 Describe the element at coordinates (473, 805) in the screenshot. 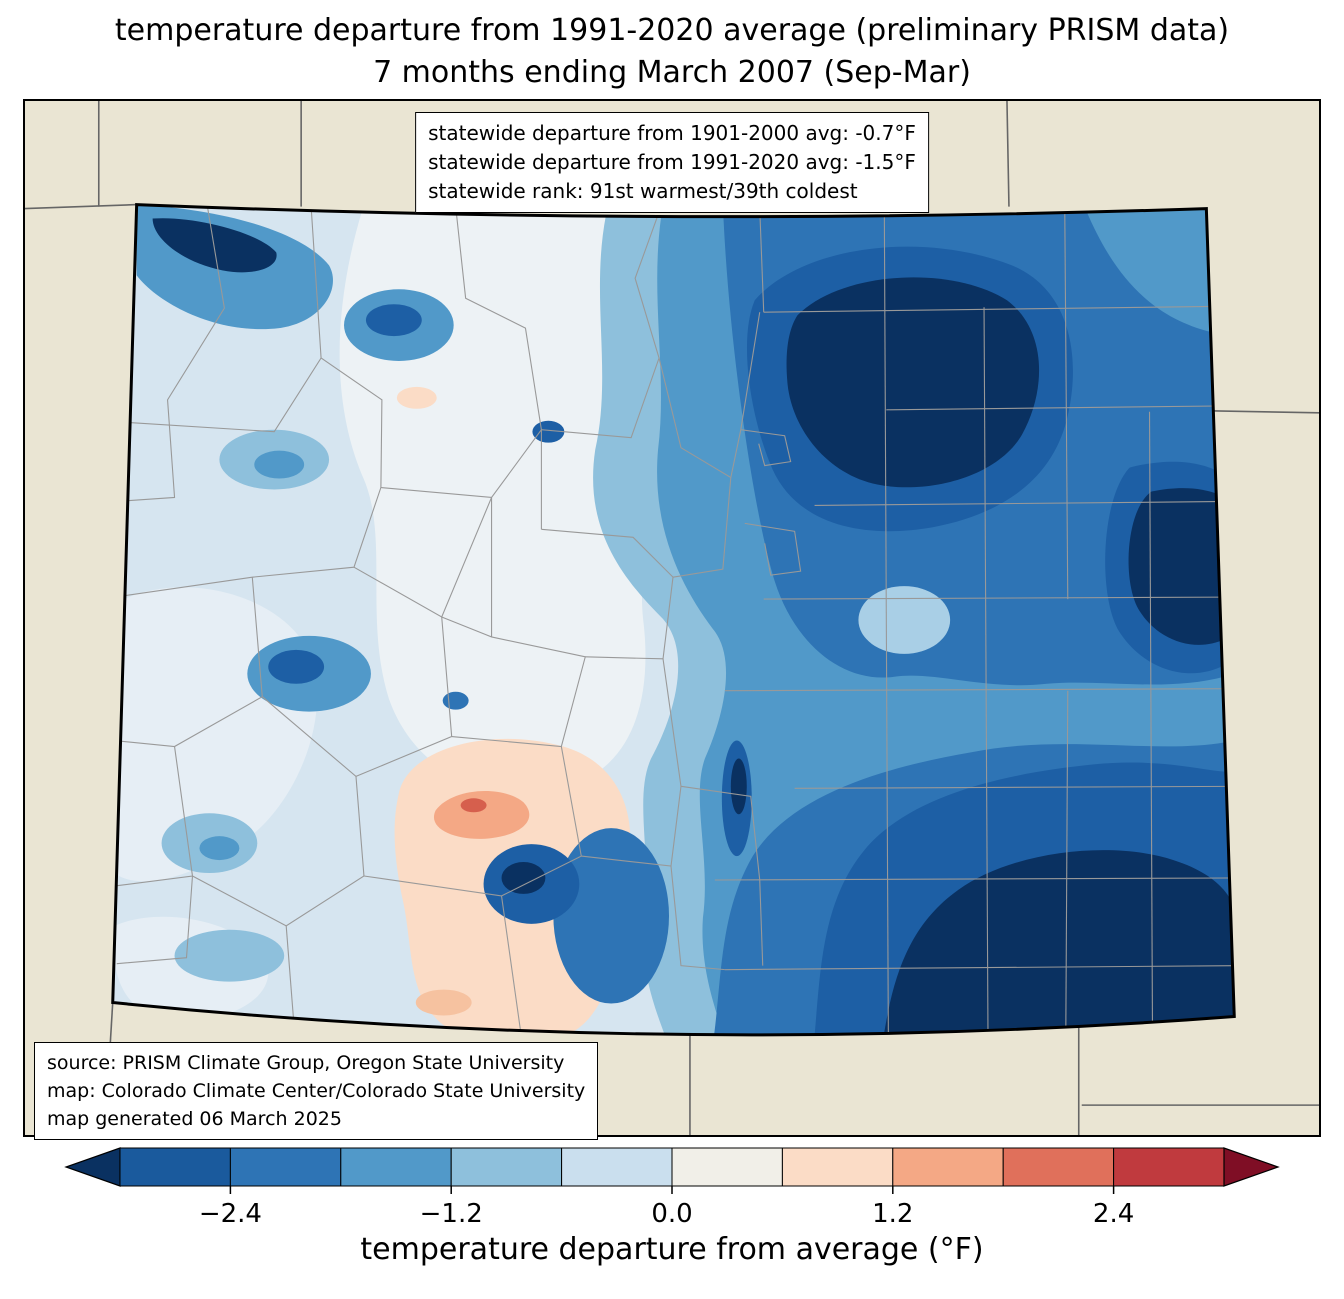

I see `contour-region-warmest-spot` at that location.